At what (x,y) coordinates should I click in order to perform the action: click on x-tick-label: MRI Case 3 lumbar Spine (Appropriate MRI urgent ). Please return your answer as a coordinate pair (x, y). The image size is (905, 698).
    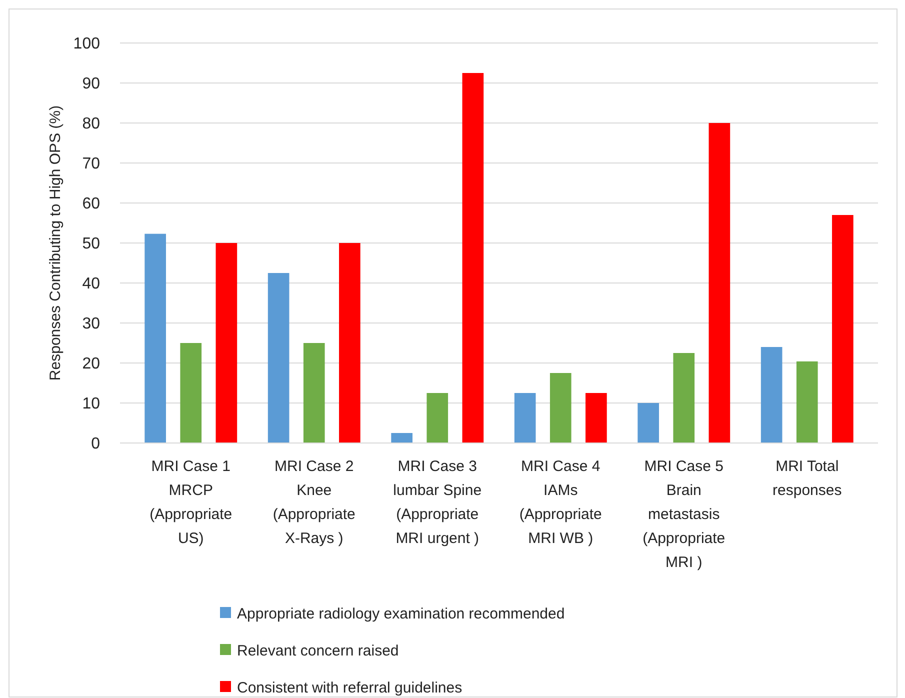
    Looking at the image, I should click on (437, 502).